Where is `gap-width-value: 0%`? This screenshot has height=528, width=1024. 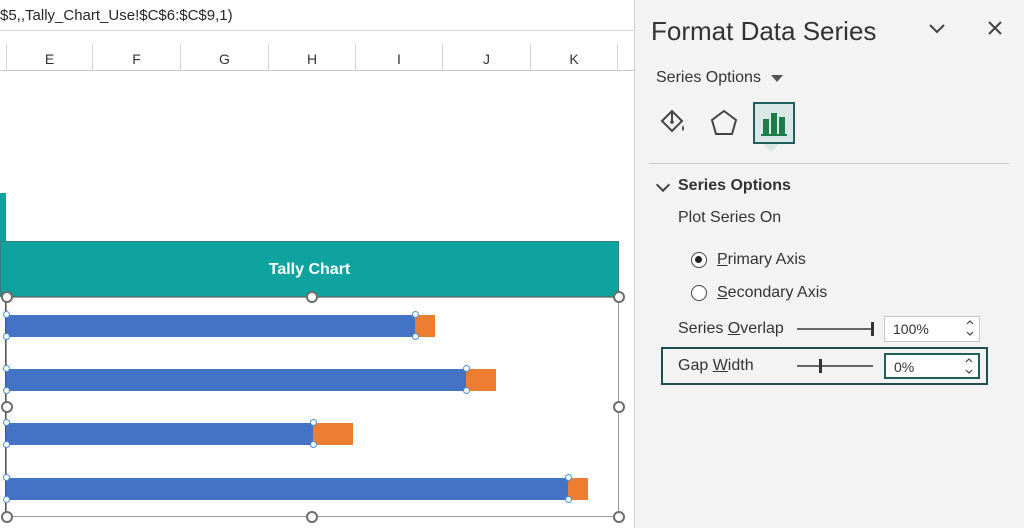
gap-width-value: 0% is located at coordinates (904, 367).